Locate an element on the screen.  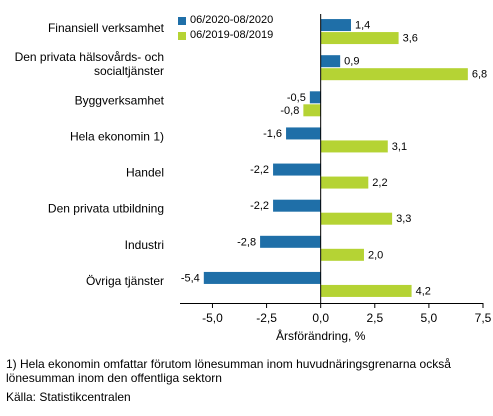
category-label-line: Finansiell verksamhet is located at coordinates (106, 28).